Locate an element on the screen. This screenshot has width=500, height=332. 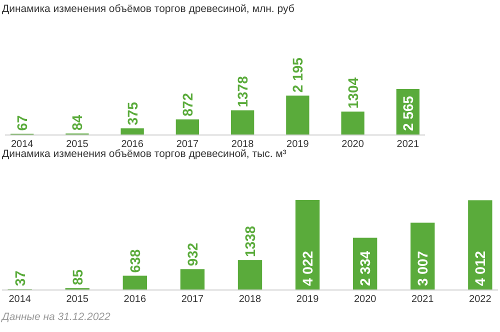
data-label: 2 334 is located at coordinates (365, 268).